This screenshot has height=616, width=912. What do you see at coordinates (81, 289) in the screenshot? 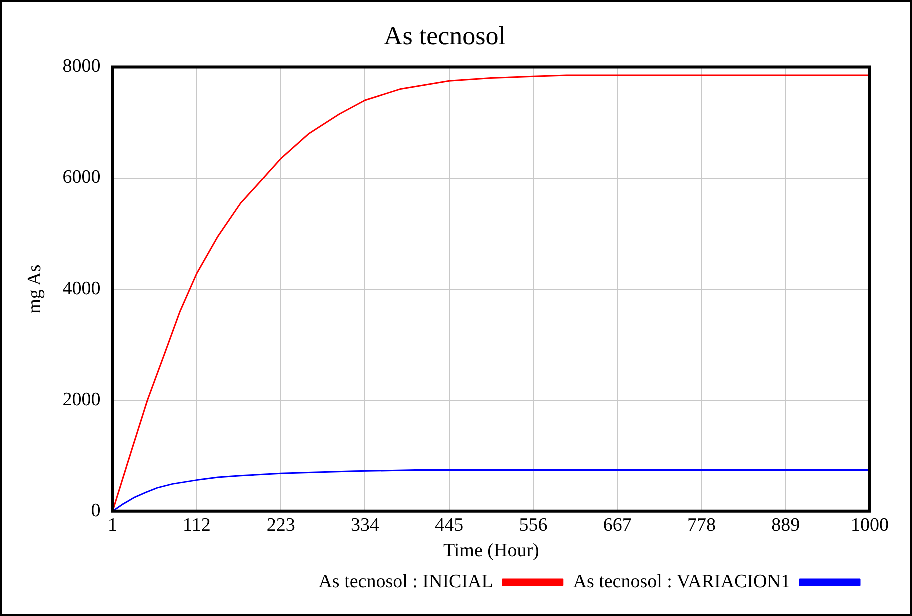
I see `y-tick-label: 4000` at bounding box center [81, 289].